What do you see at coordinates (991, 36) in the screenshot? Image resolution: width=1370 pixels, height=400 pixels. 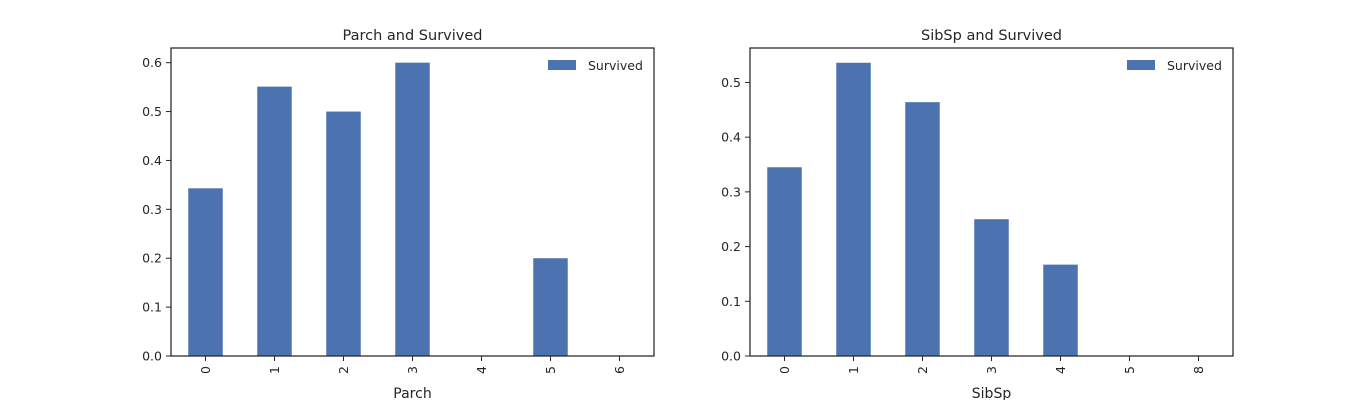 I see `chart-title: SibSp and Survived` at bounding box center [991, 36].